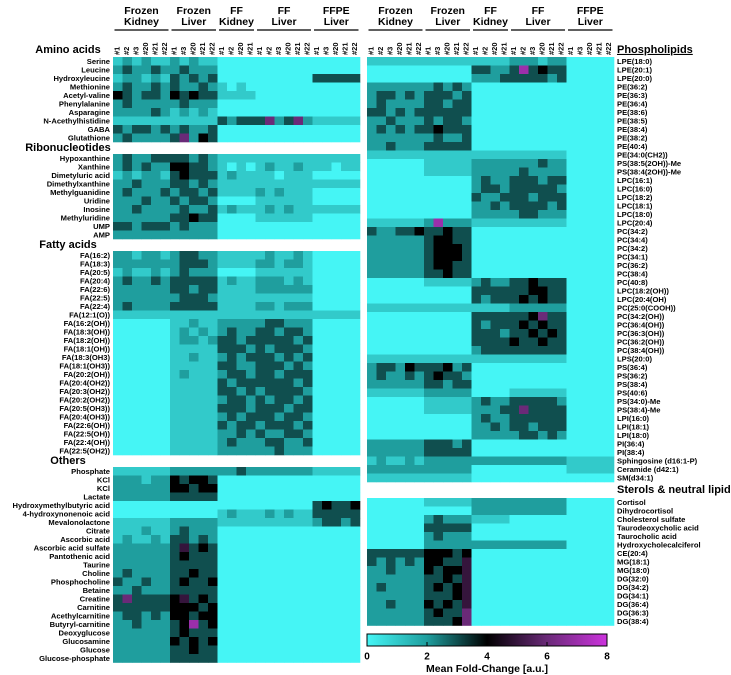  What do you see at coordinates (513, 51) in the screenshot?
I see `sample-label: #1` at bounding box center [513, 51].